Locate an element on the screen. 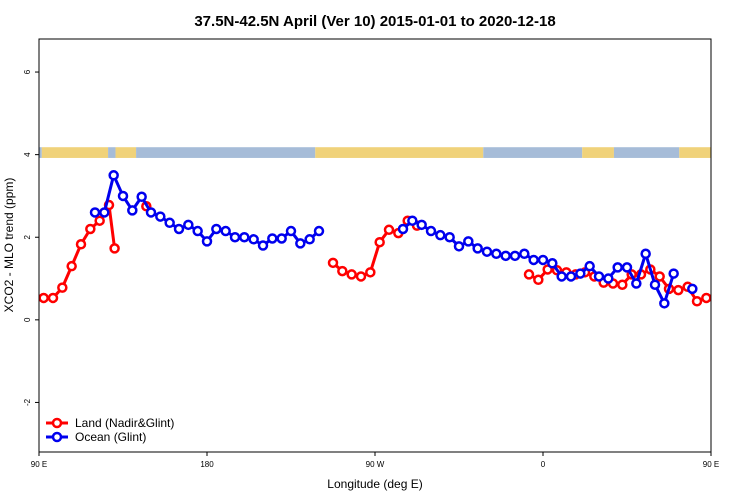 This screenshot has height=500, width=750. legend-ocean-marker is located at coordinates (57, 437).